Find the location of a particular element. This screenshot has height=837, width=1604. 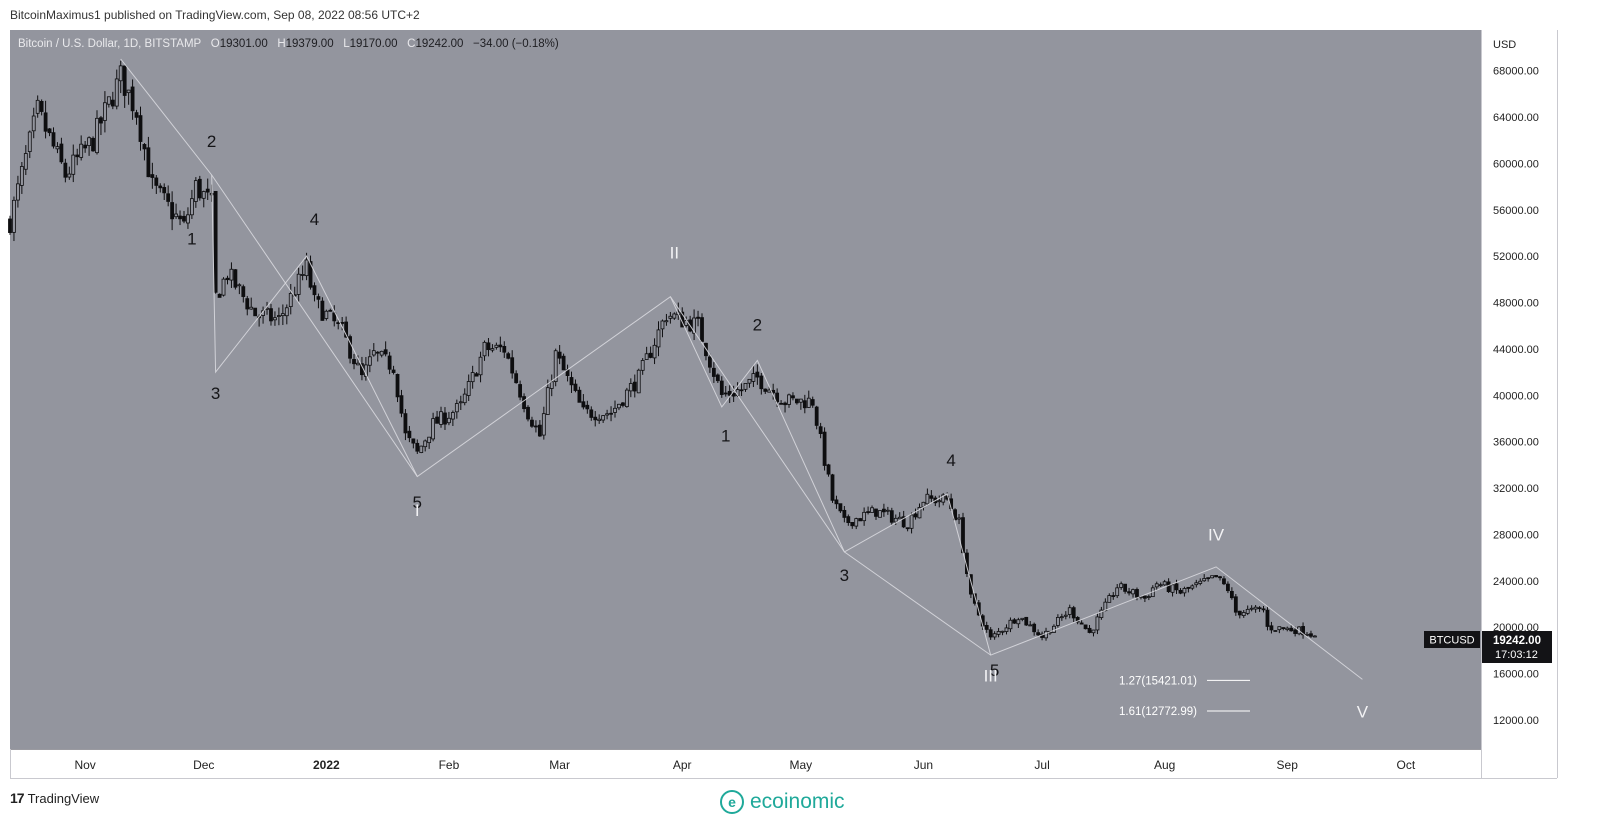

price-tick-label: 32000.00 is located at coordinates (1516, 489).